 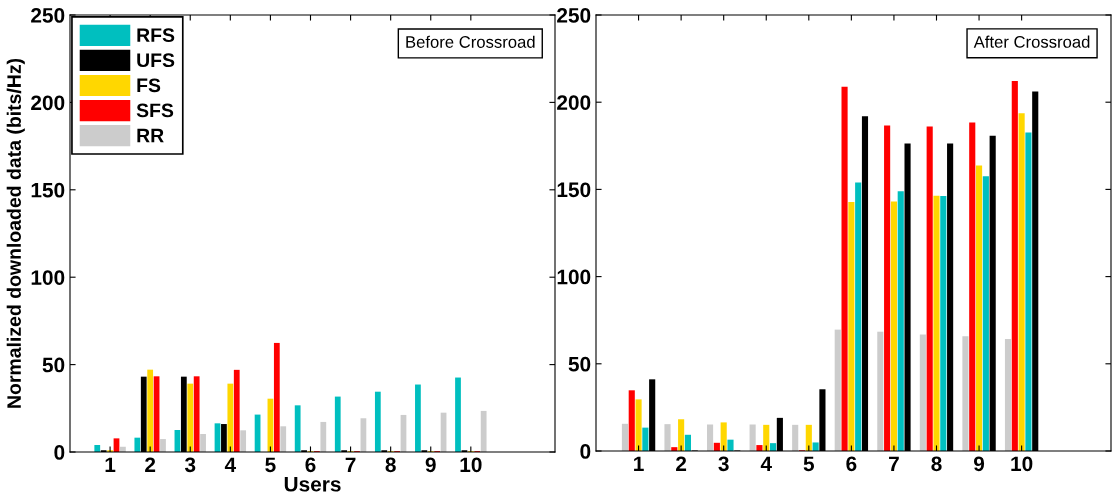 I want to click on legend-label: RR, so click(x=150, y=135).